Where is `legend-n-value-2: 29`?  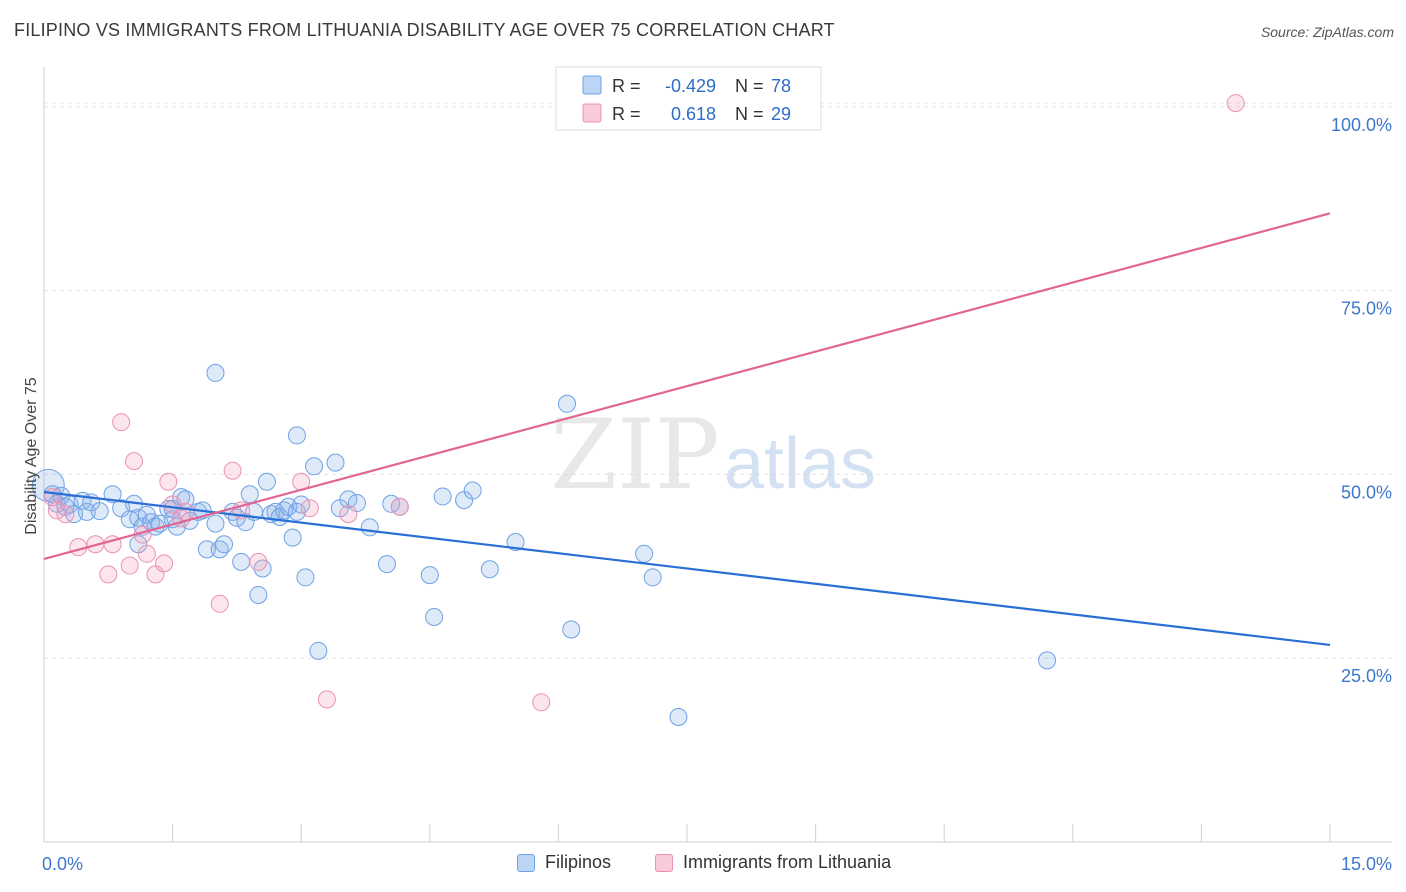
legend-n-value-2: 29 is located at coordinates (781, 114).